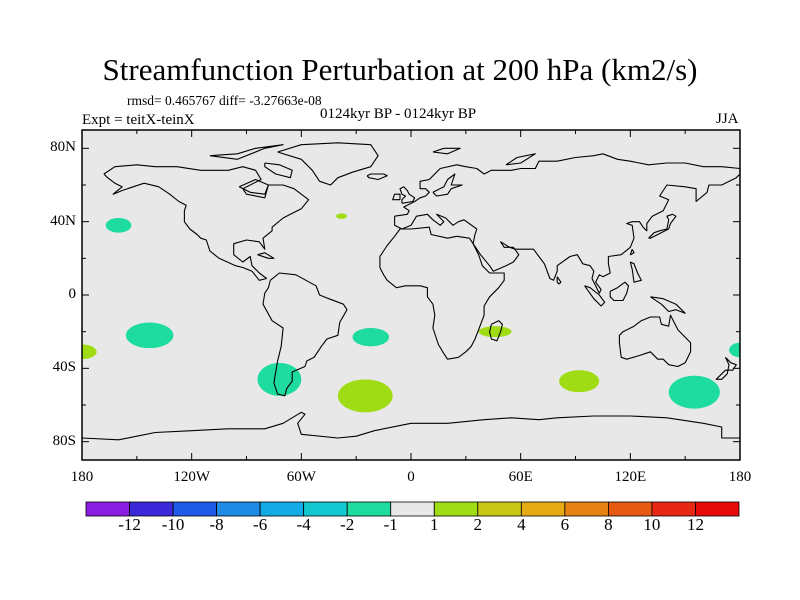 Image resolution: width=800 pixels, height=600 pixels. What do you see at coordinates (442, 293) in the screenshot?
I see `africa-coast` at bounding box center [442, 293].